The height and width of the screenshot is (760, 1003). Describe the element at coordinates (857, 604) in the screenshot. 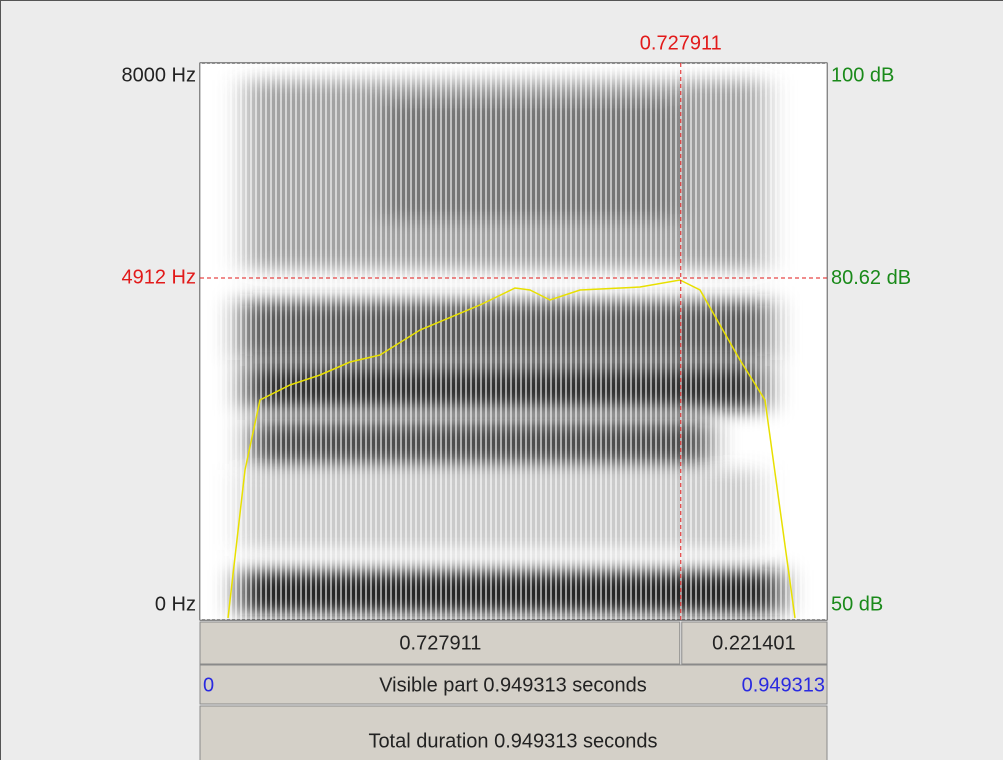

I see `db-bottom-label: 50 dB` at that location.